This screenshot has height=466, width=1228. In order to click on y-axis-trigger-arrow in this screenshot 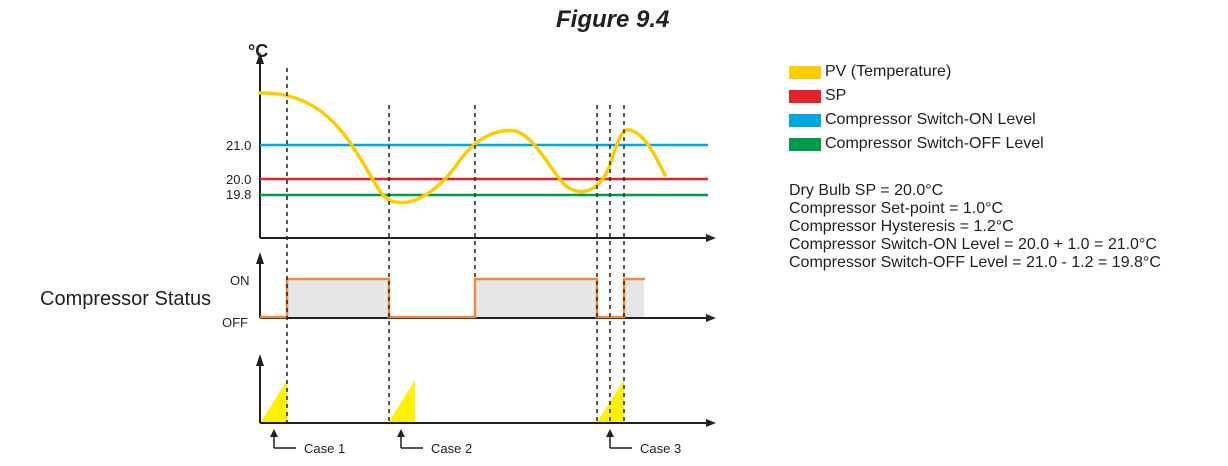, I will do `click(260, 360)`.